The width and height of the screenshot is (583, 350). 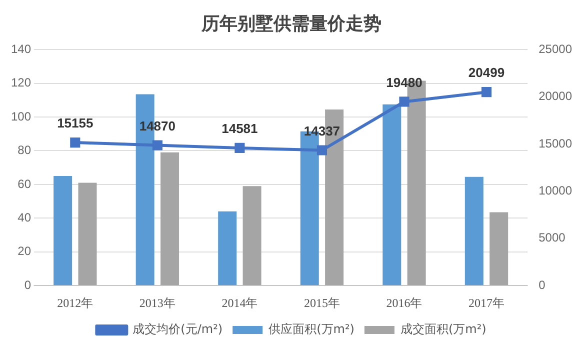 I want to click on x-tick-label: 2012年, so click(x=75, y=303).